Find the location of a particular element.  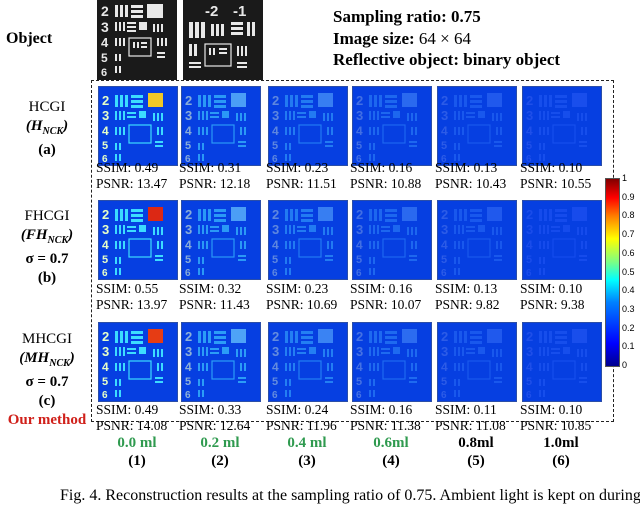

object-digit: 2 is located at coordinates (105, 11).